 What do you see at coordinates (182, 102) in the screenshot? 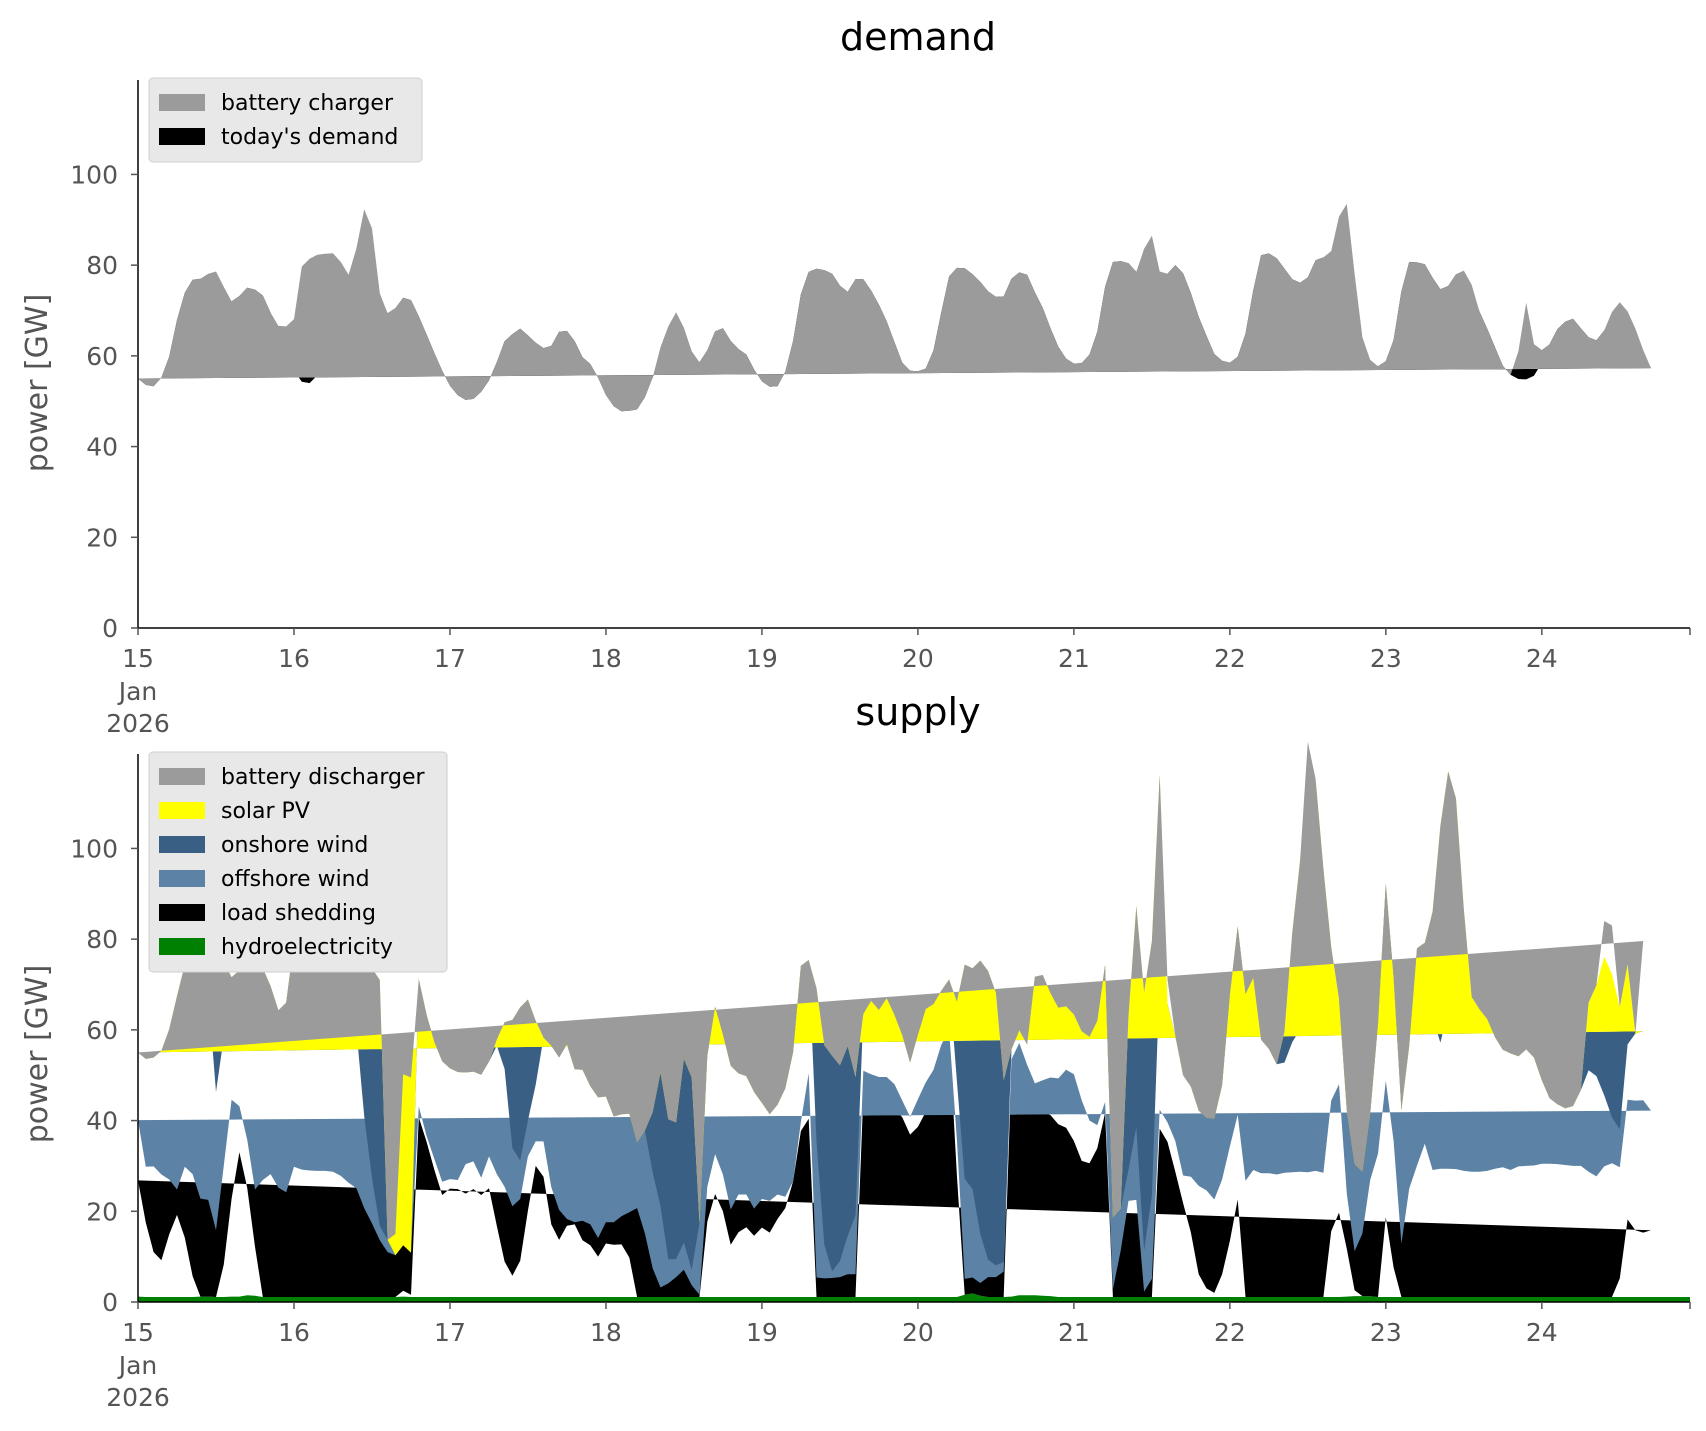
I see `legend-swatch-battery-charger` at bounding box center [182, 102].